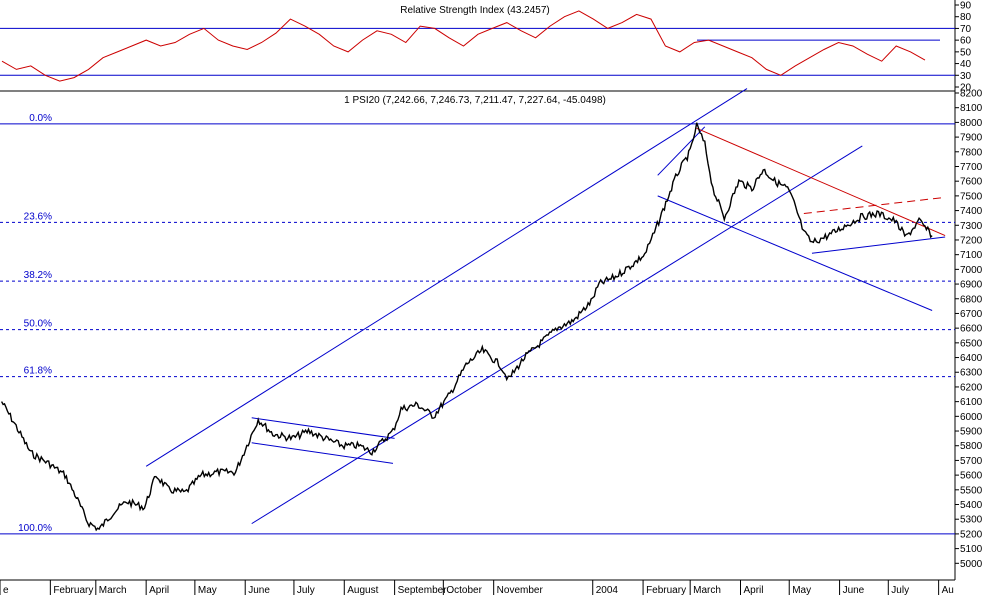  Describe the element at coordinates (971, 240) in the screenshot. I see `price-tick-label: 7200` at that location.